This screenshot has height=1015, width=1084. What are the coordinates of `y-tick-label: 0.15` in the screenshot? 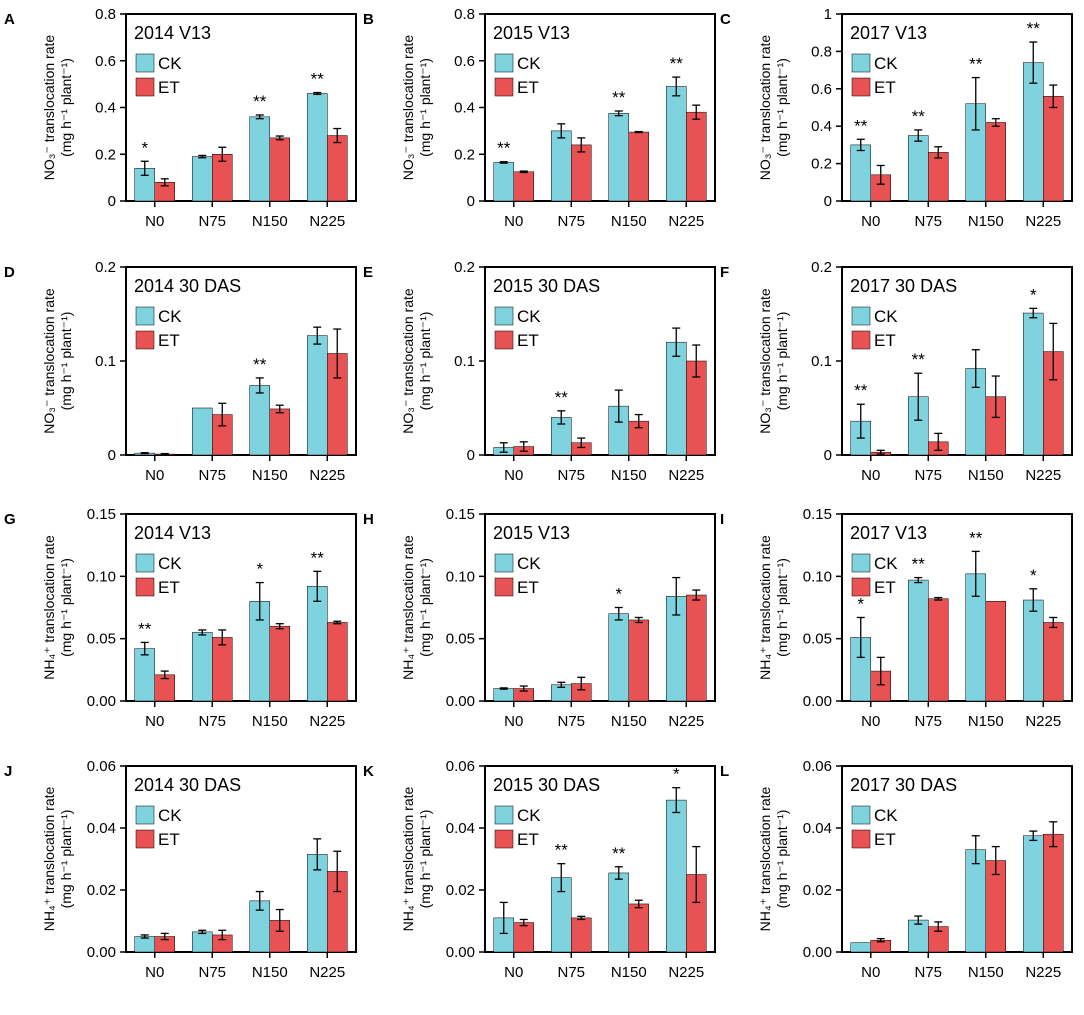 It's located at (101, 514).